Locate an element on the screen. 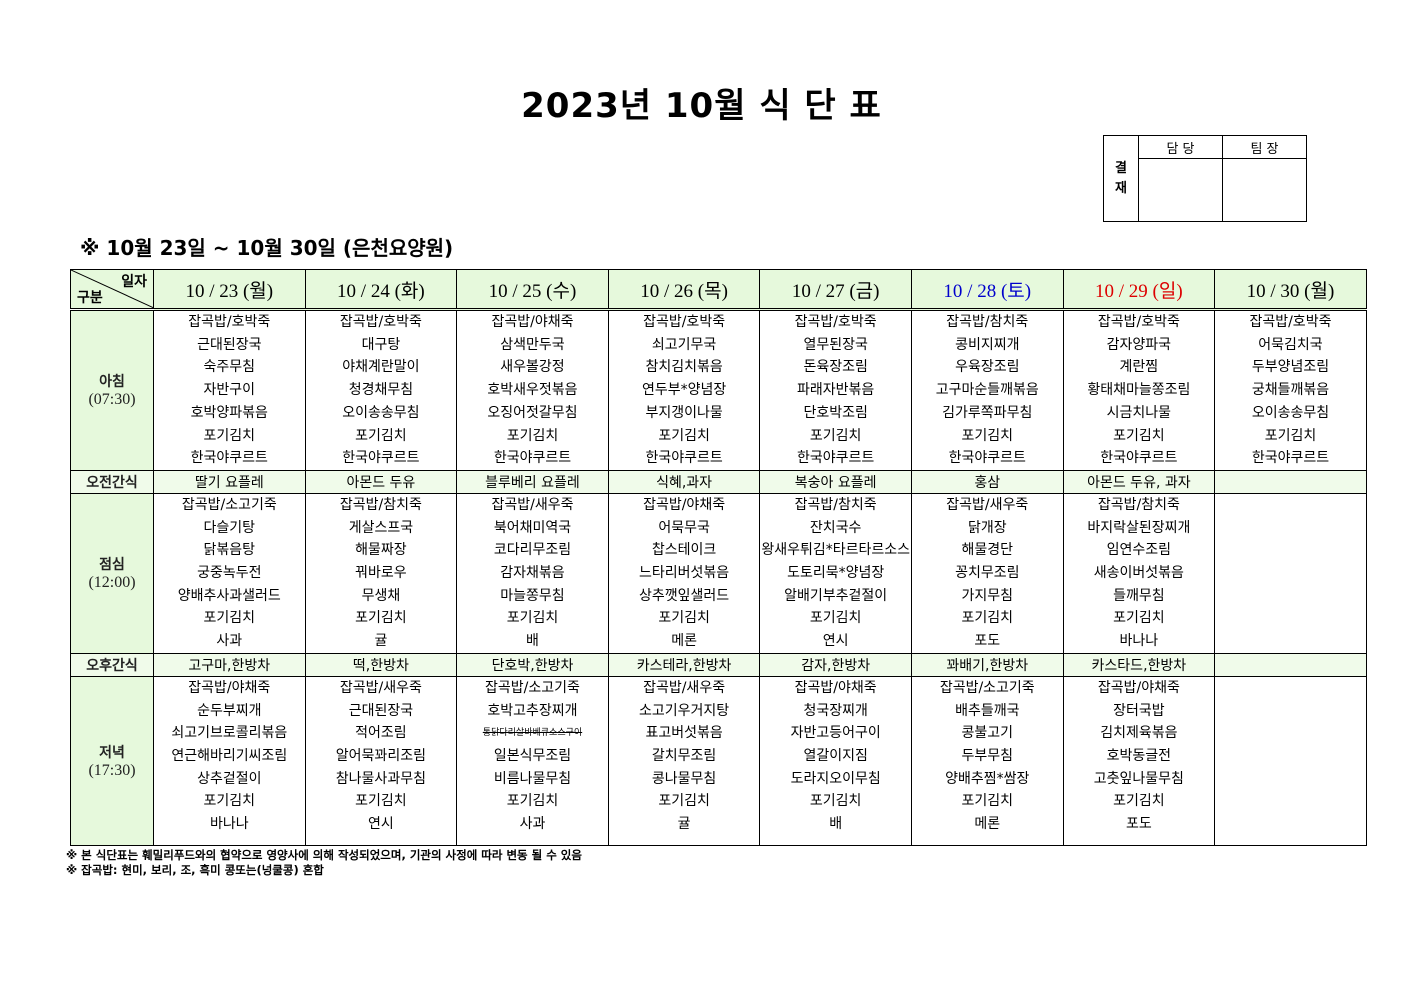 This screenshot has width=1403, height=992. menu-item: 배 is located at coordinates (532, 641).